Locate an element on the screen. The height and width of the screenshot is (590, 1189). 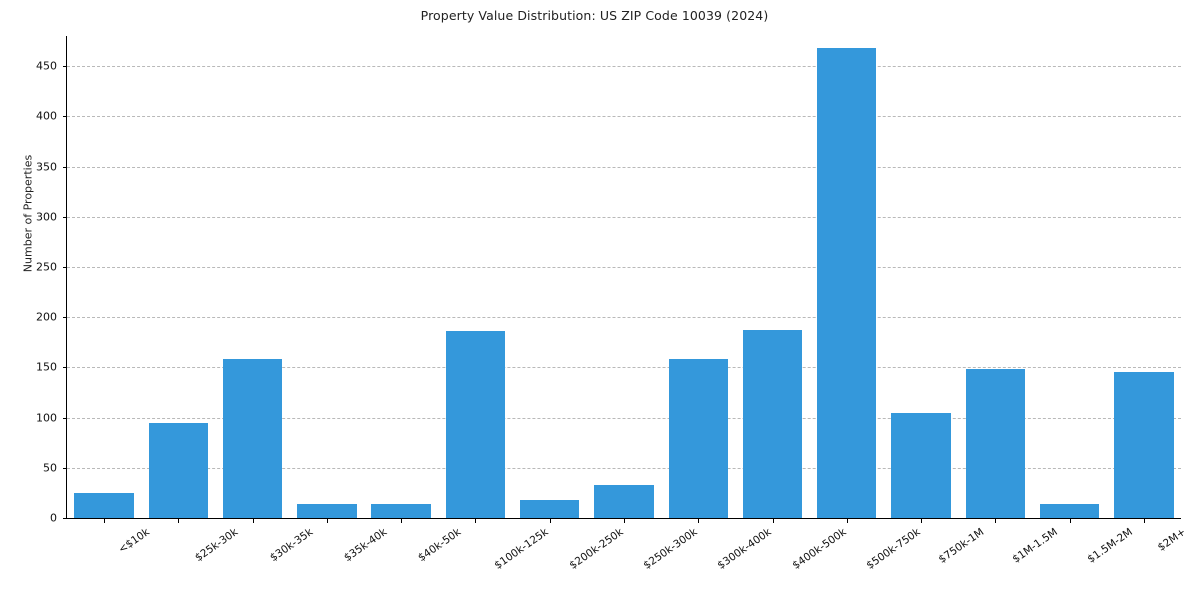
y-tick-label: 0 is located at coordinates (53, 518).